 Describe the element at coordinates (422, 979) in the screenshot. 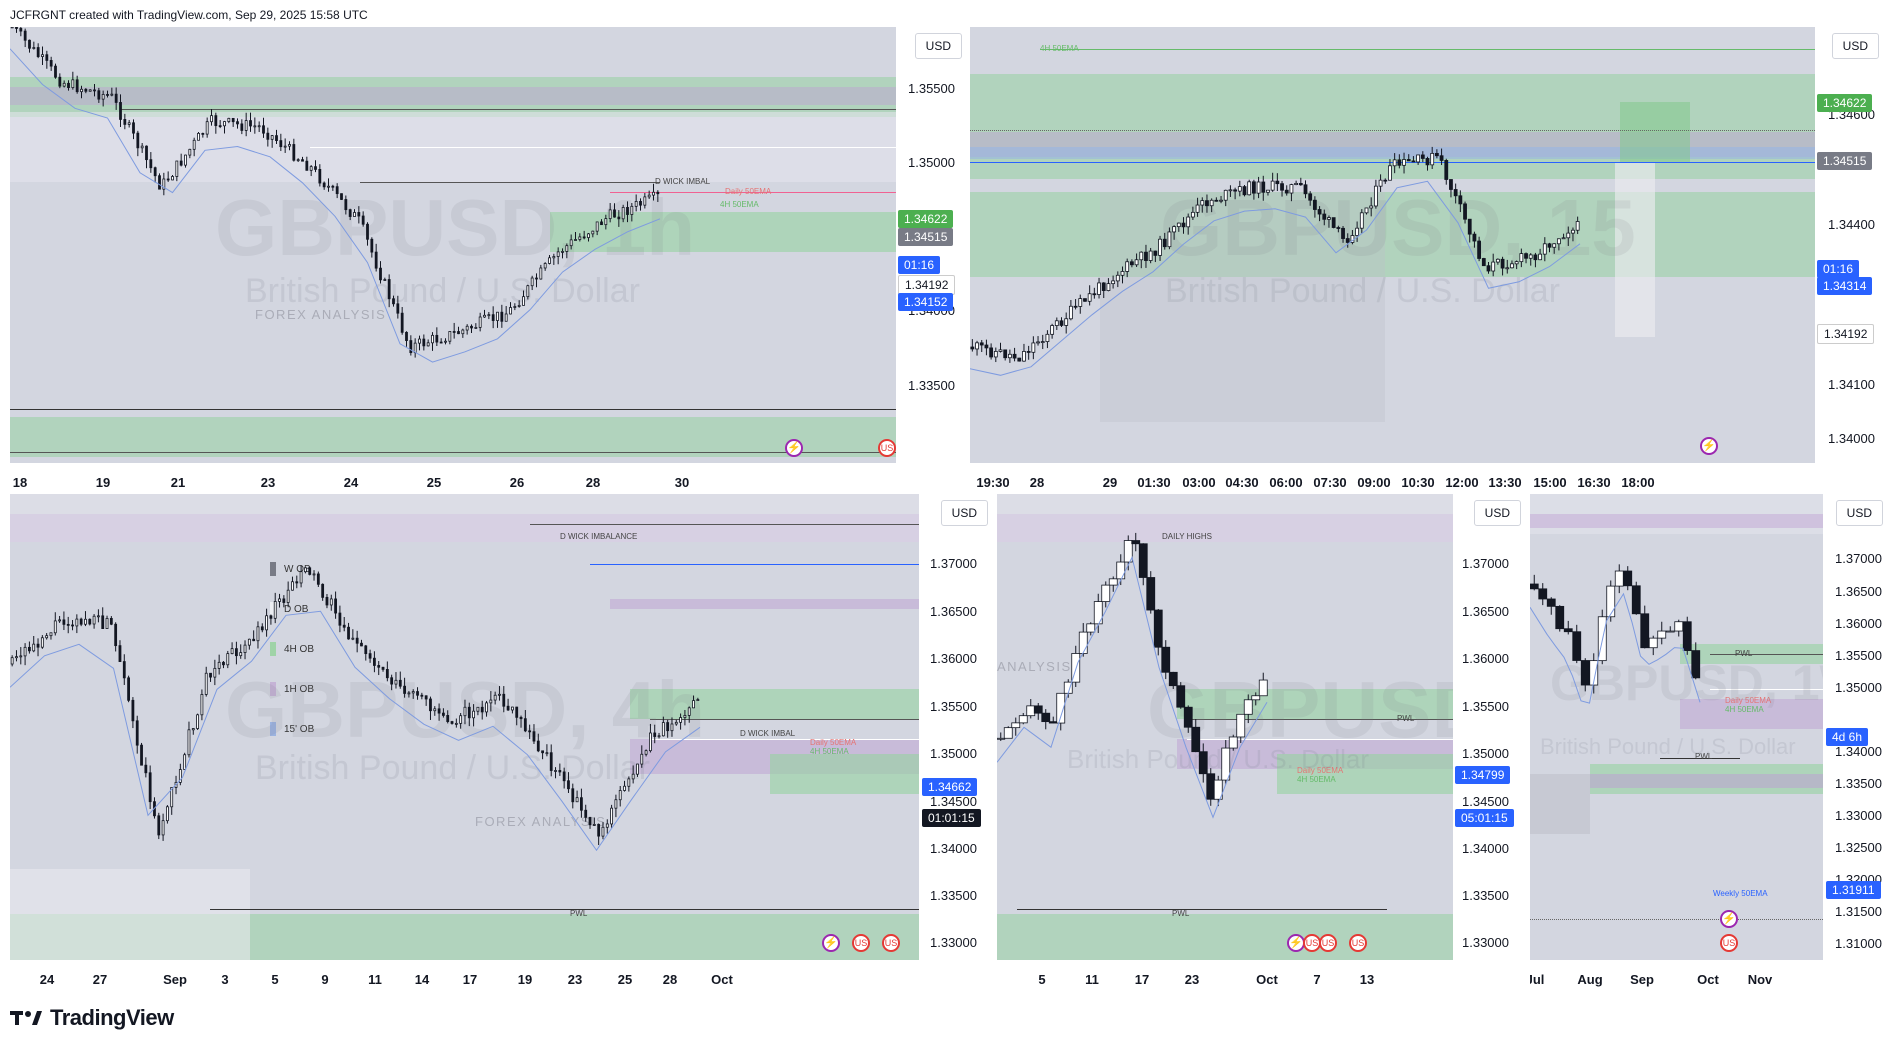

I see `x-tick: 14` at that location.